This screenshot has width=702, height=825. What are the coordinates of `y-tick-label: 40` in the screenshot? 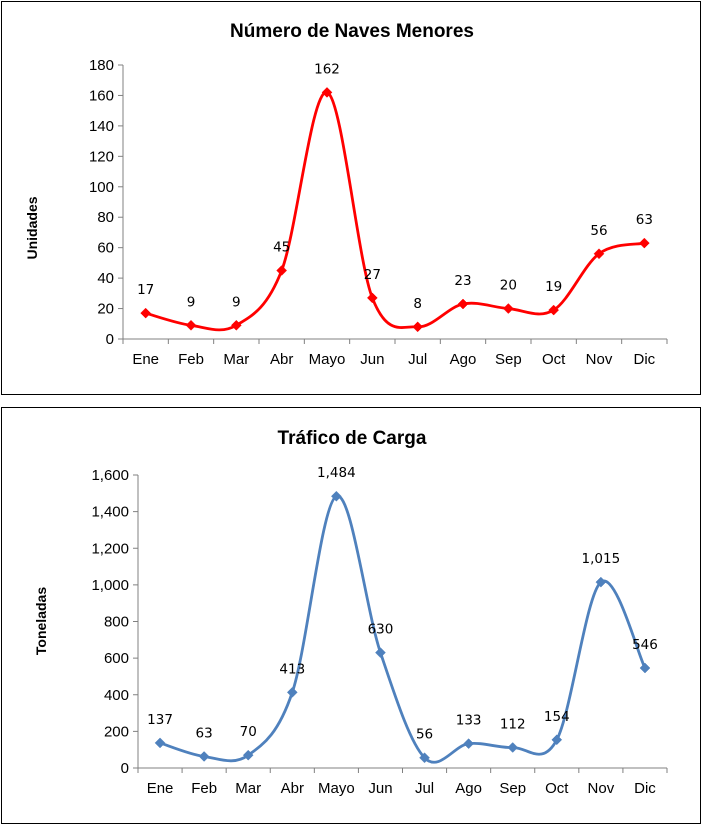 It's located at (105, 278).